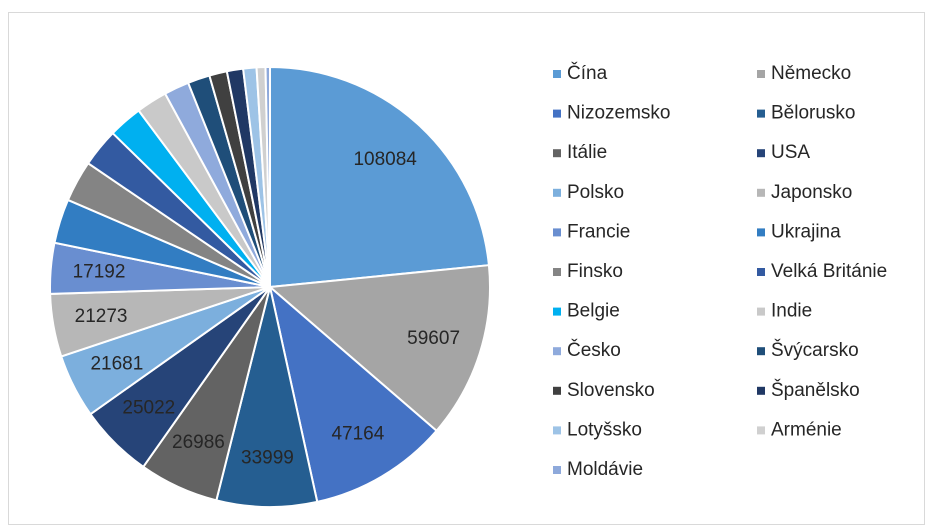 This screenshot has height=529, width=931. Describe the element at coordinates (811, 73) in the screenshot. I see `legend-label: Německo` at that location.